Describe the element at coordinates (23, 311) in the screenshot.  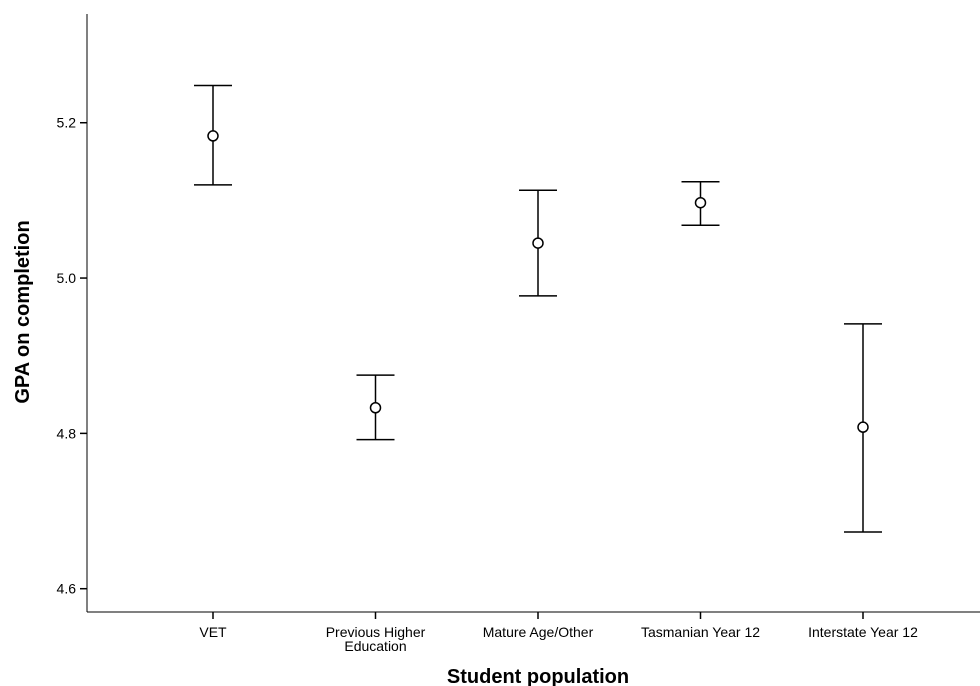
I see `y-axis-title: GPA on completion` at that location.